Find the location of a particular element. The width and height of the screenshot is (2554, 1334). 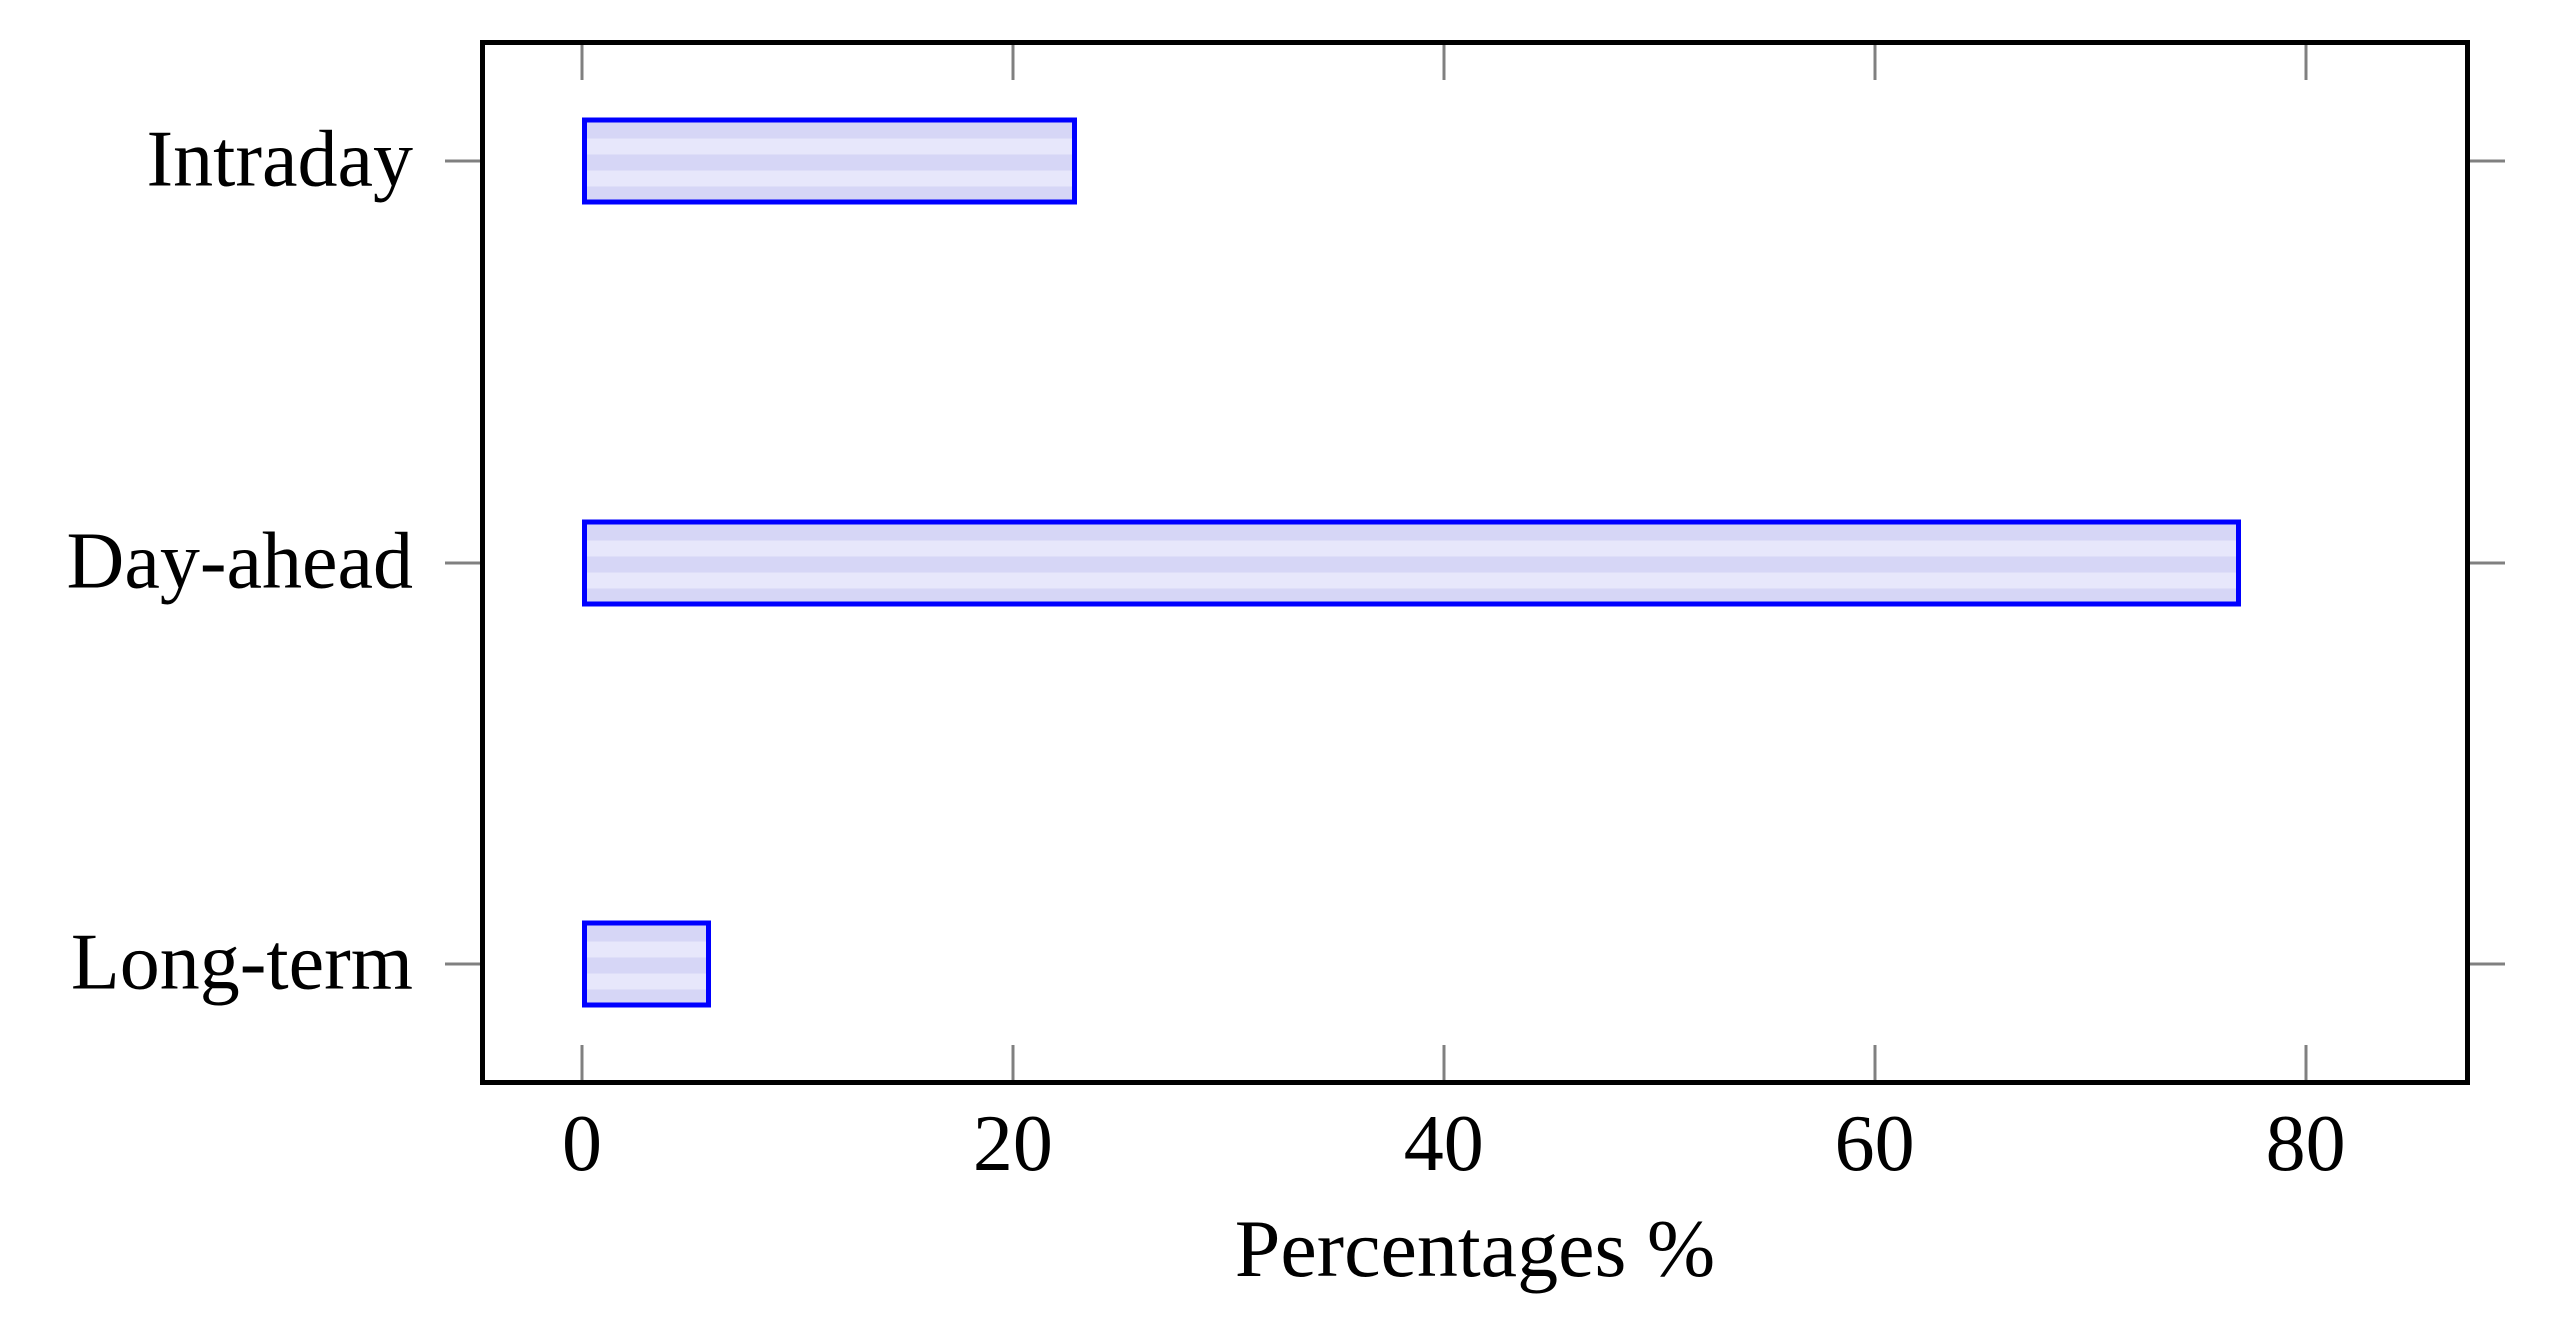

bar-intraday is located at coordinates (829, 161).